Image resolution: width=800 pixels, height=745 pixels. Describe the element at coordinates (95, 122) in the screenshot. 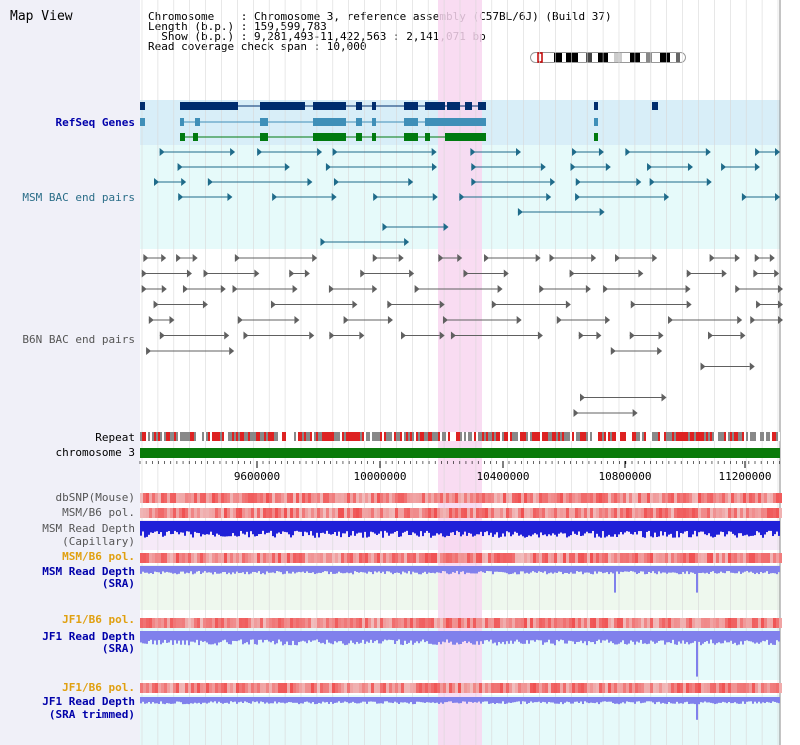

I see `label-refseq-genes: RefSeq Genes` at that location.